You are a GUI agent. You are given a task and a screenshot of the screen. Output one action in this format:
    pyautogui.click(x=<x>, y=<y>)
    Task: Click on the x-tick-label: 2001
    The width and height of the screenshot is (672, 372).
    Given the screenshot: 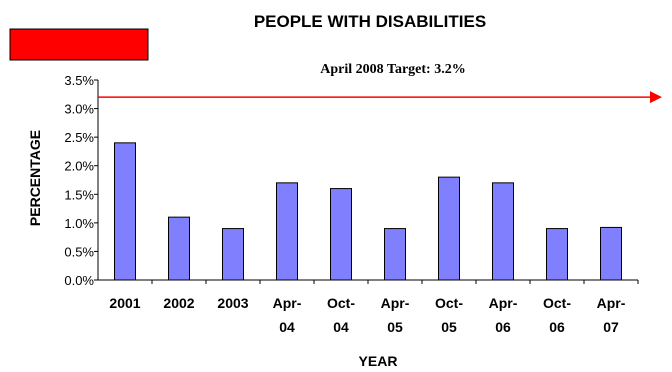 What is the action you would take?
    pyautogui.click(x=124, y=303)
    